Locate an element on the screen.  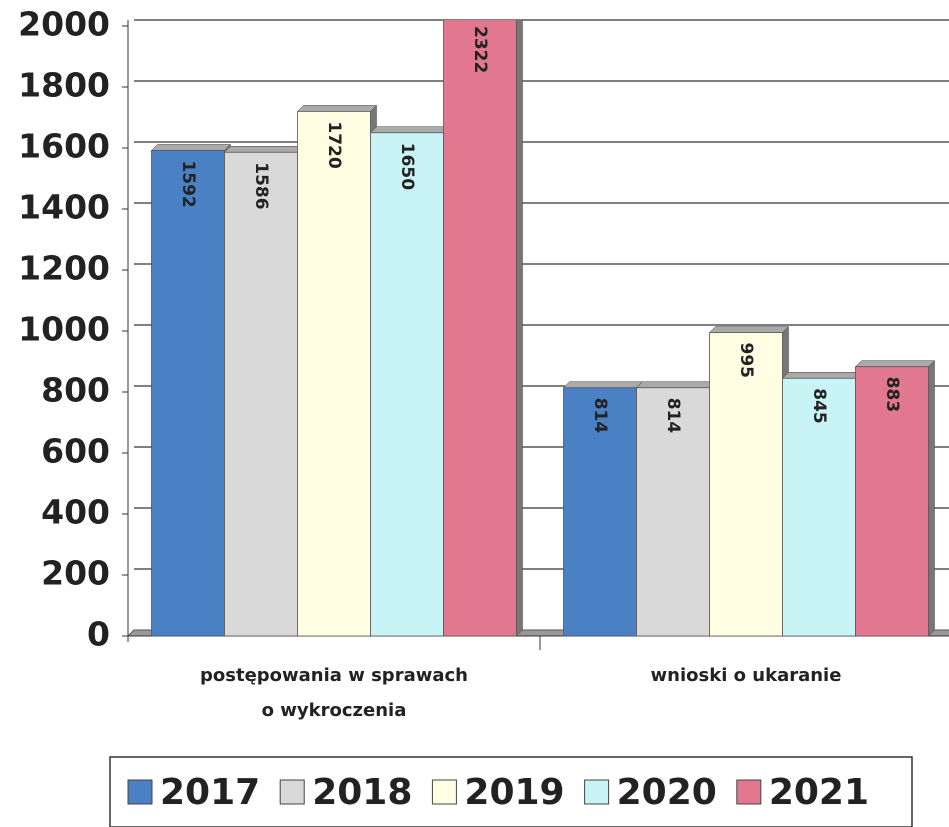
value-label: 2322 is located at coordinates (480, 49).